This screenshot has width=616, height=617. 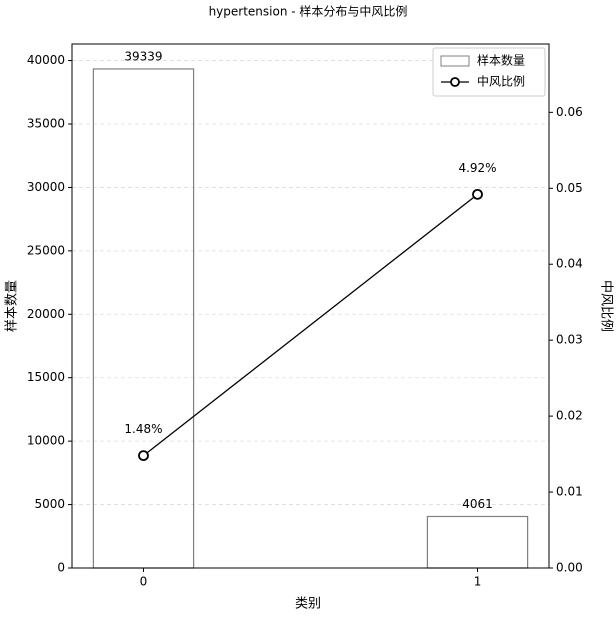 I want to click on y2-tick-label: 0.03, so click(x=569, y=340).